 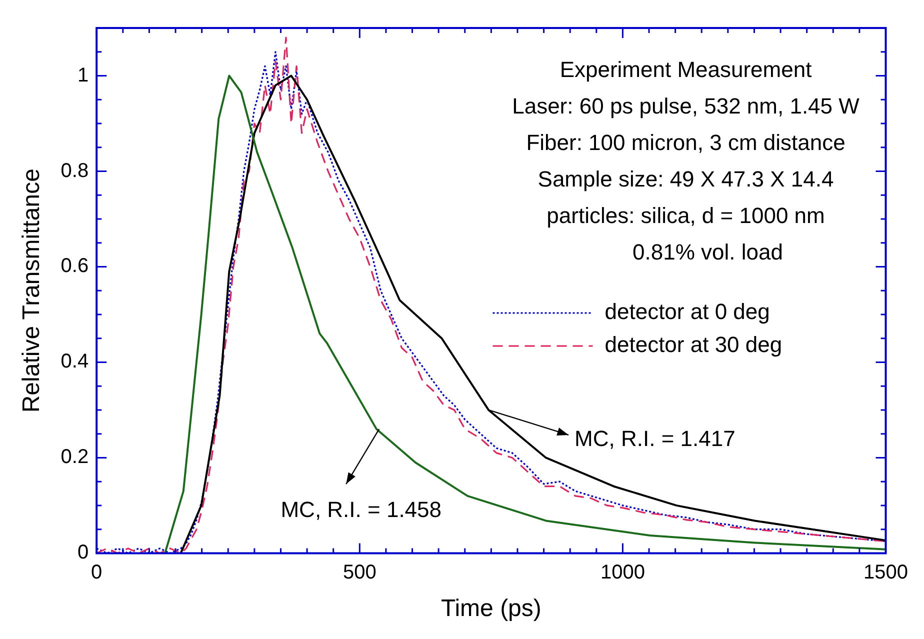 What do you see at coordinates (686, 143) in the screenshot?
I see `annotation: Fiber: 100 micron, 3 cm distance` at bounding box center [686, 143].